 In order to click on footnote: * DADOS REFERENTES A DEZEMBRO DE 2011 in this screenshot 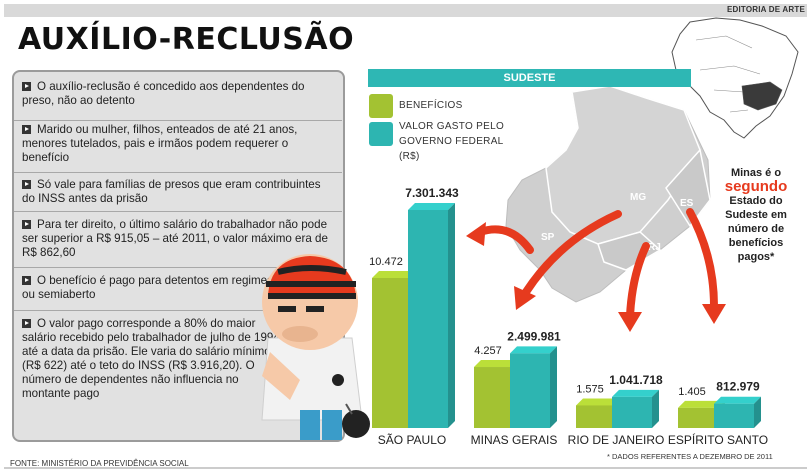, I will do `click(690, 456)`.